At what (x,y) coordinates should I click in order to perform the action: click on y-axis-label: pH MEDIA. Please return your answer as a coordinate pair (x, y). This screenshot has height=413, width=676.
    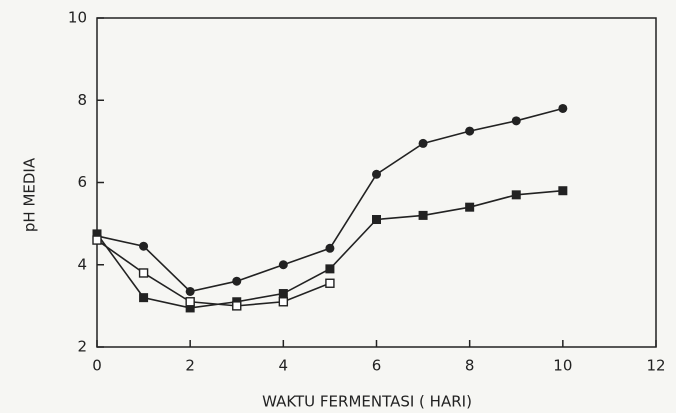
    Looking at the image, I should click on (30, 194).